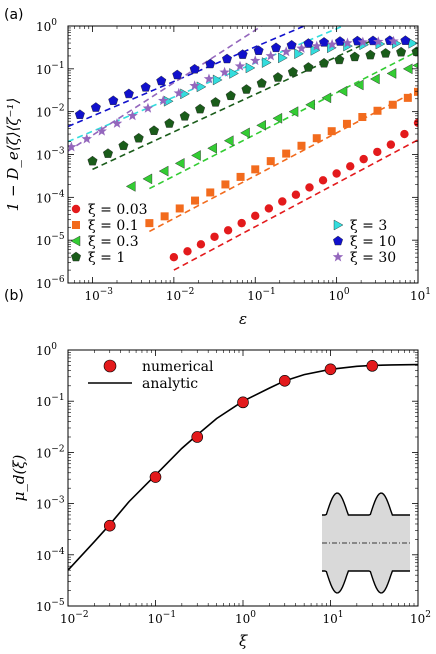 This screenshot has width=436, height=654. What do you see at coordinates (50, 555) in the screenshot?
I see `panel-b-y-tick-label: 10⁻⁴` at bounding box center [50, 555].